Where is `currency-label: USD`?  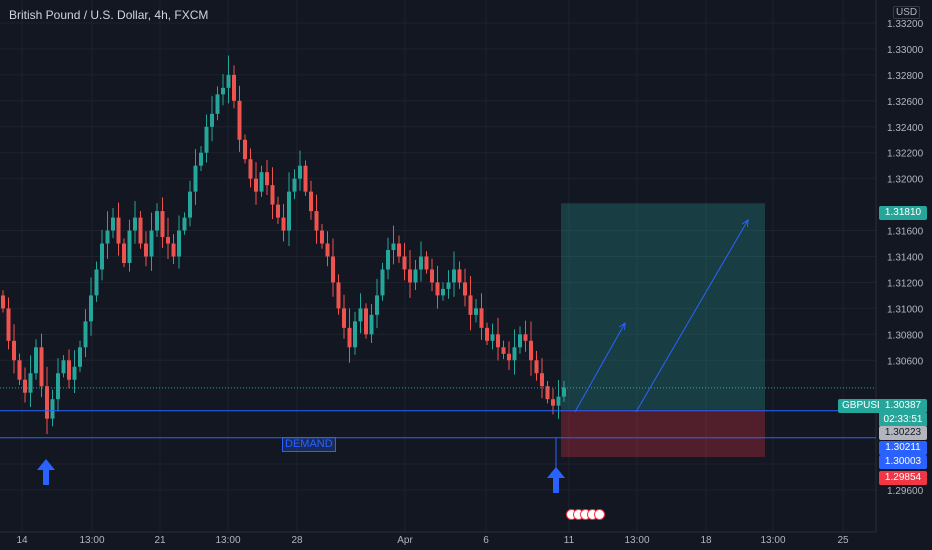 currency-label: USD is located at coordinates (907, 12).